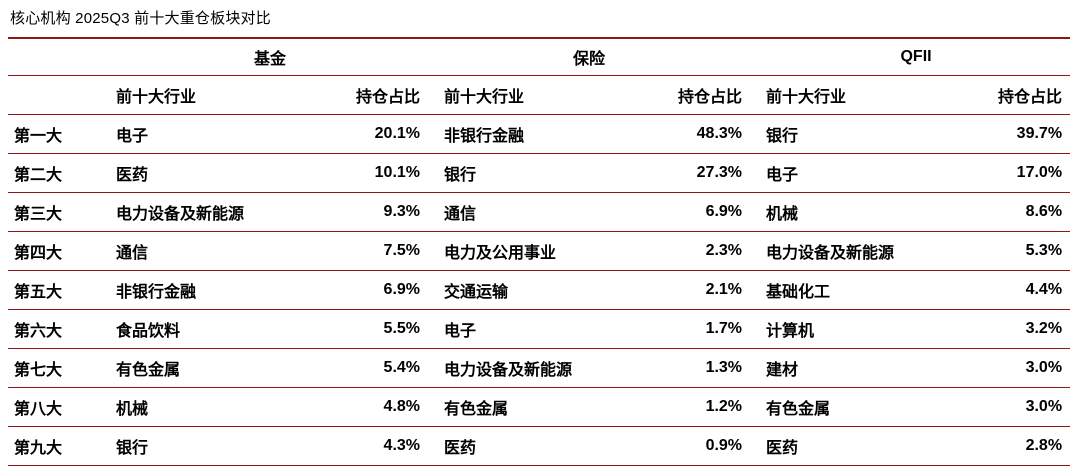 The image size is (1080, 473). I want to click on group-header-row: 基金 保险 QFII, so click(539, 56).